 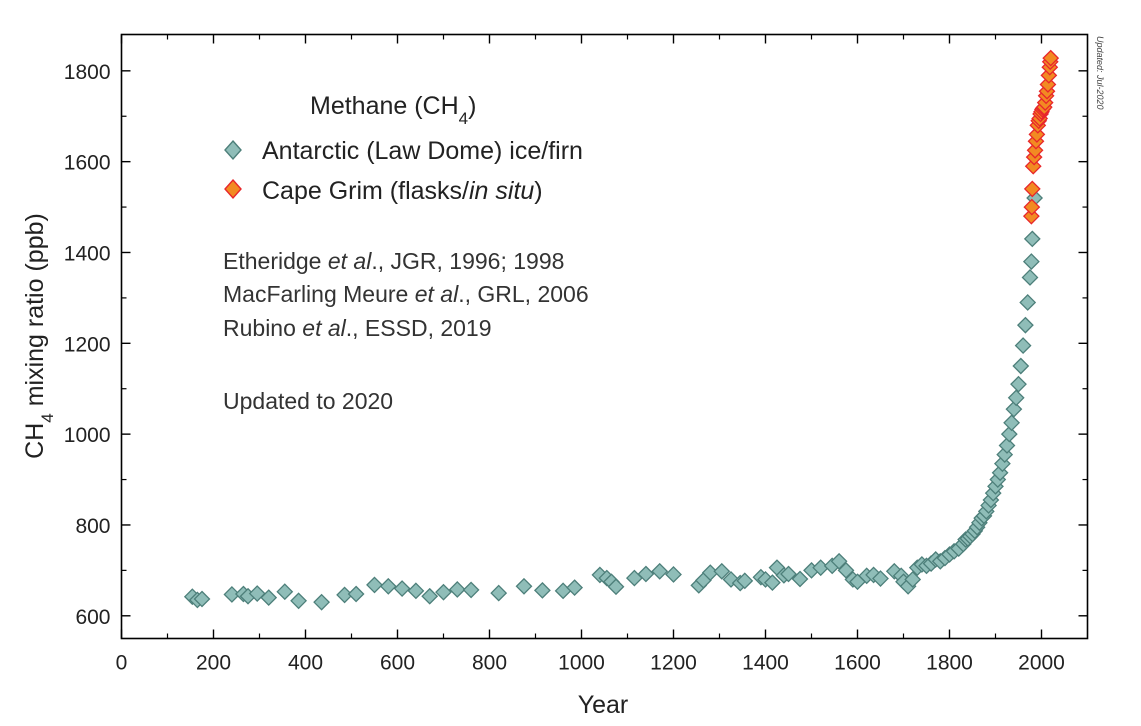 What do you see at coordinates (213, 663) in the screenshot?
I see `x-tick-label: 200` at bounding box center [213, 663].